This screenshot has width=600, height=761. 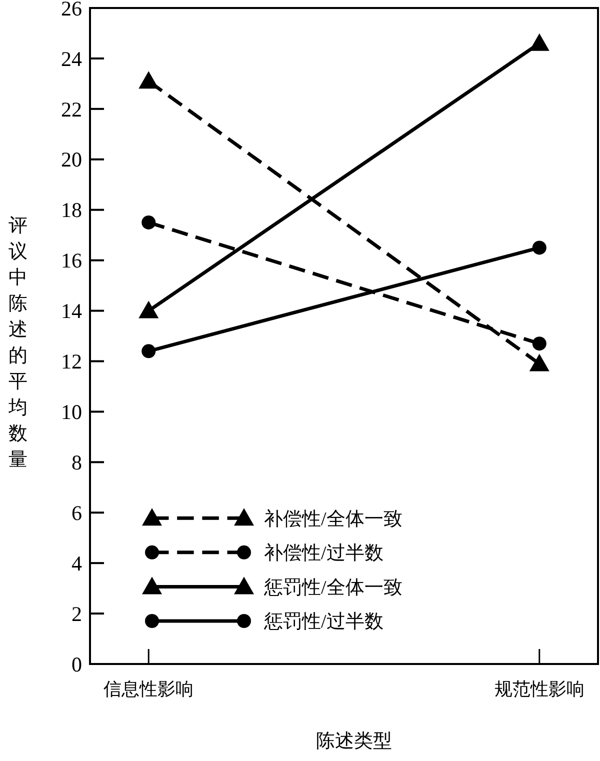 What do you see at coordinates (77, 462) in the screenshot?
I see `y-tick-label: 8` at bounding box center [77, 462].